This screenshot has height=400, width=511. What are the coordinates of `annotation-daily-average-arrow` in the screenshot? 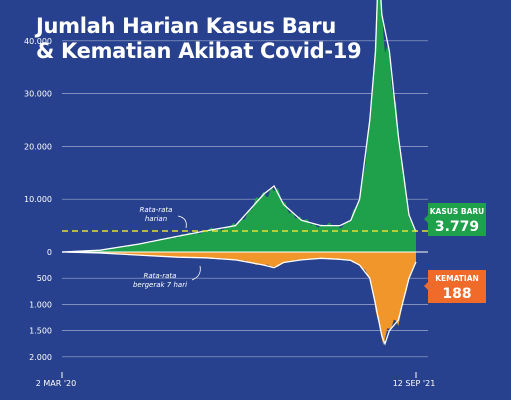 It's located at (182, 222).